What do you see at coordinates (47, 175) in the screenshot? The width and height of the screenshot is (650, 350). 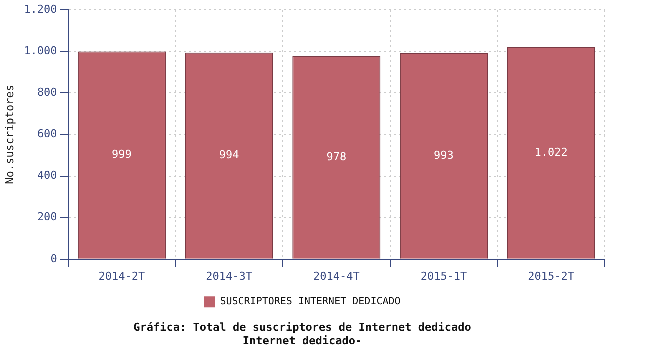 I see `y-tick-label: 400` at bounding box center [47, 175].